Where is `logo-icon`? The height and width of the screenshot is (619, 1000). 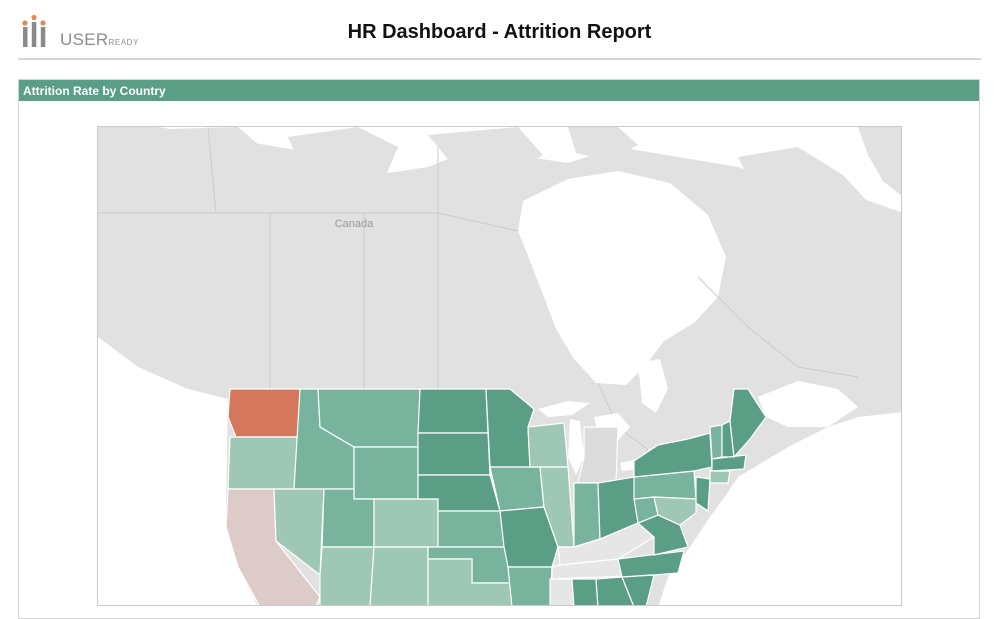
logo-icon is located at coordinates (34, 30).